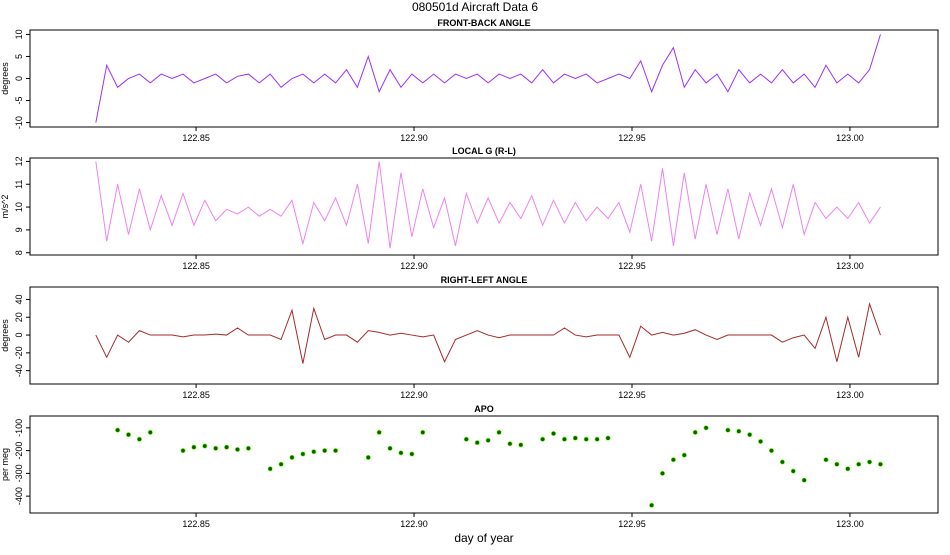 This screenshot has width=950, height=555. Describe the element at coordinates (19, 101) in the screenshot. I see `y-tick-label: -5` at that location.